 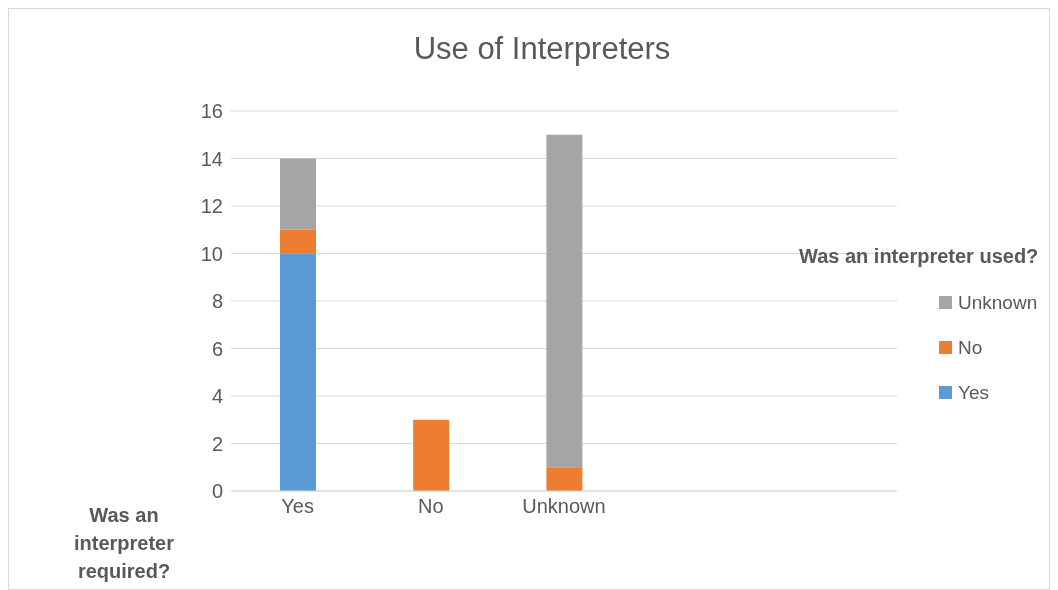 I want to click on legend-label: Yes, so click(x=973, y=392).